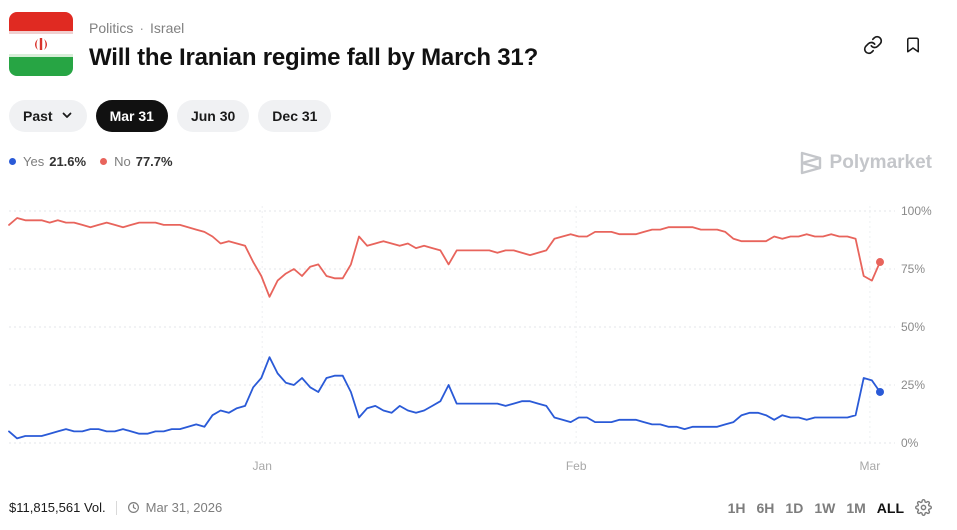 This screenshot has width=957, height=530. I want to click on past-label: Past, so click(38, 116).